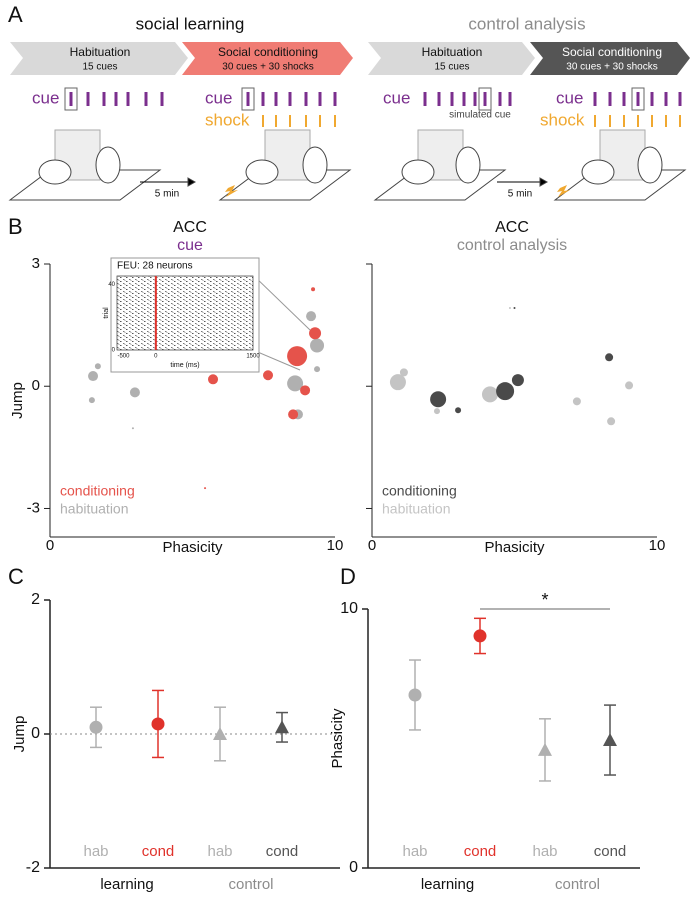  I want to click on y-tick-label: 2, so click(35, 599).